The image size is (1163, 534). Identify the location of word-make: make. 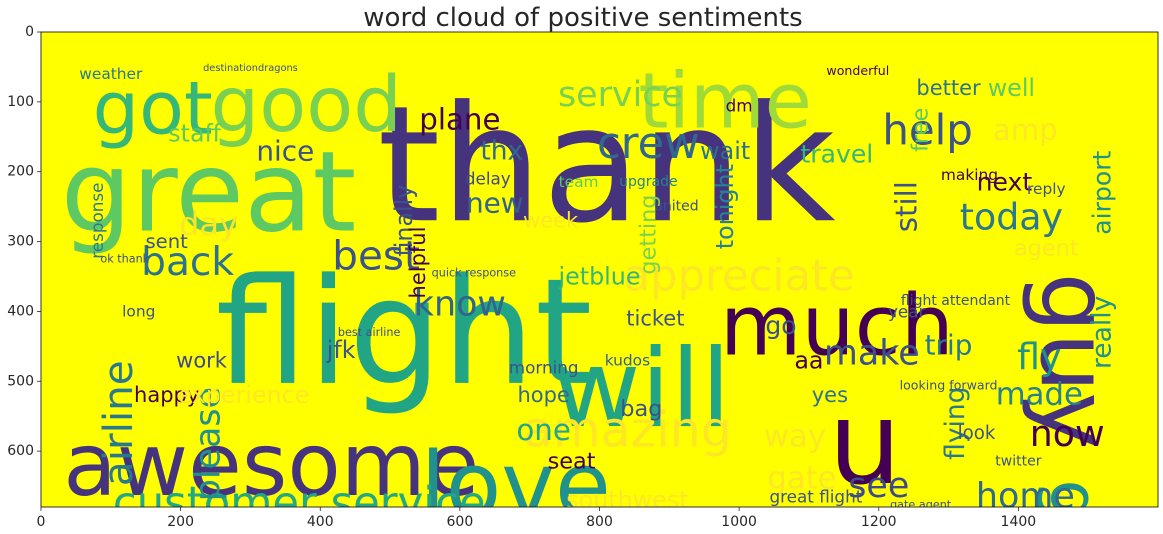
(872, 353).